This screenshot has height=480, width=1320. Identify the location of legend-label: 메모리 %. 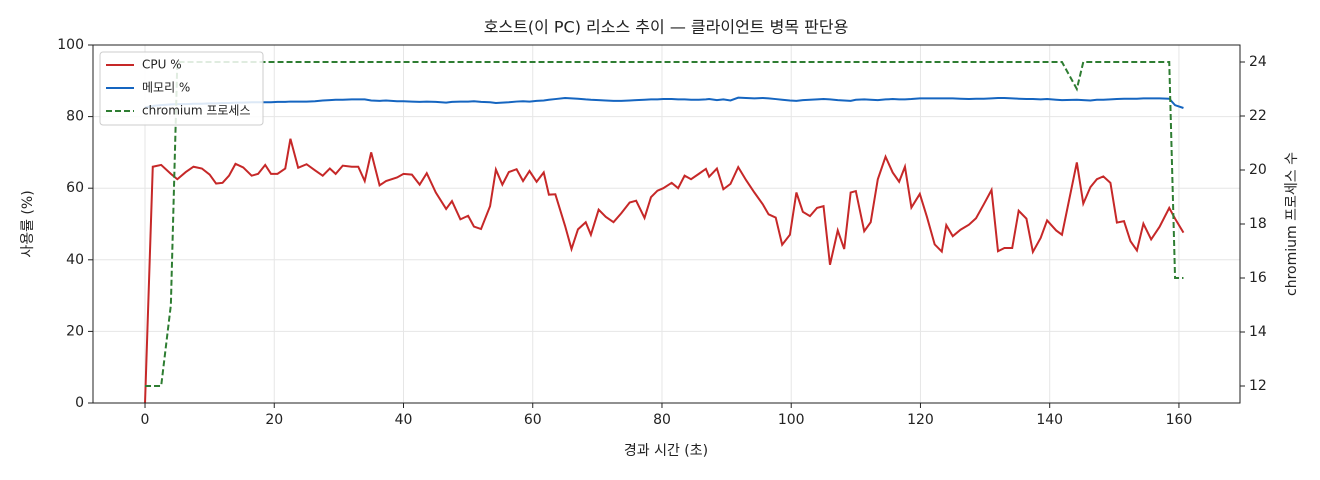
(166, 88).